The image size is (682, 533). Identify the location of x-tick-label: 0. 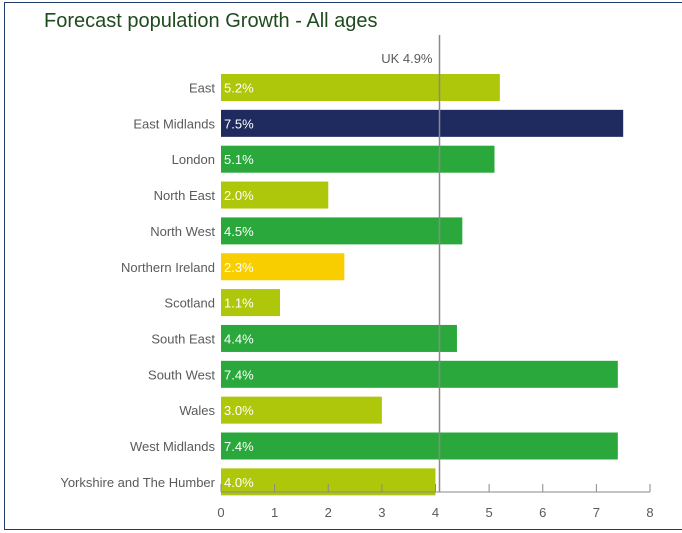
(220, 512).